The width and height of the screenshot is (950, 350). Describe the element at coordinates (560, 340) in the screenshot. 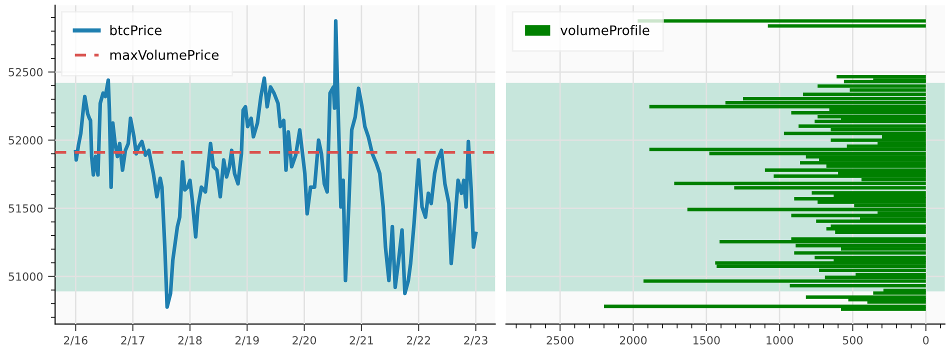

I see `x-tick-label: 2500` at that location.